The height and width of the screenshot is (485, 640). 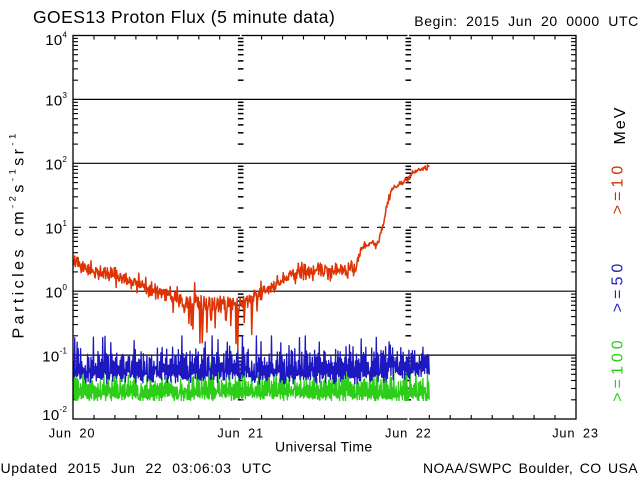 What do you see at coordinates (530, 468) in the screenshot?
I see `svg-text: NOAA/SWPC Boulder, CO USA` at bounding box center [530, 468].